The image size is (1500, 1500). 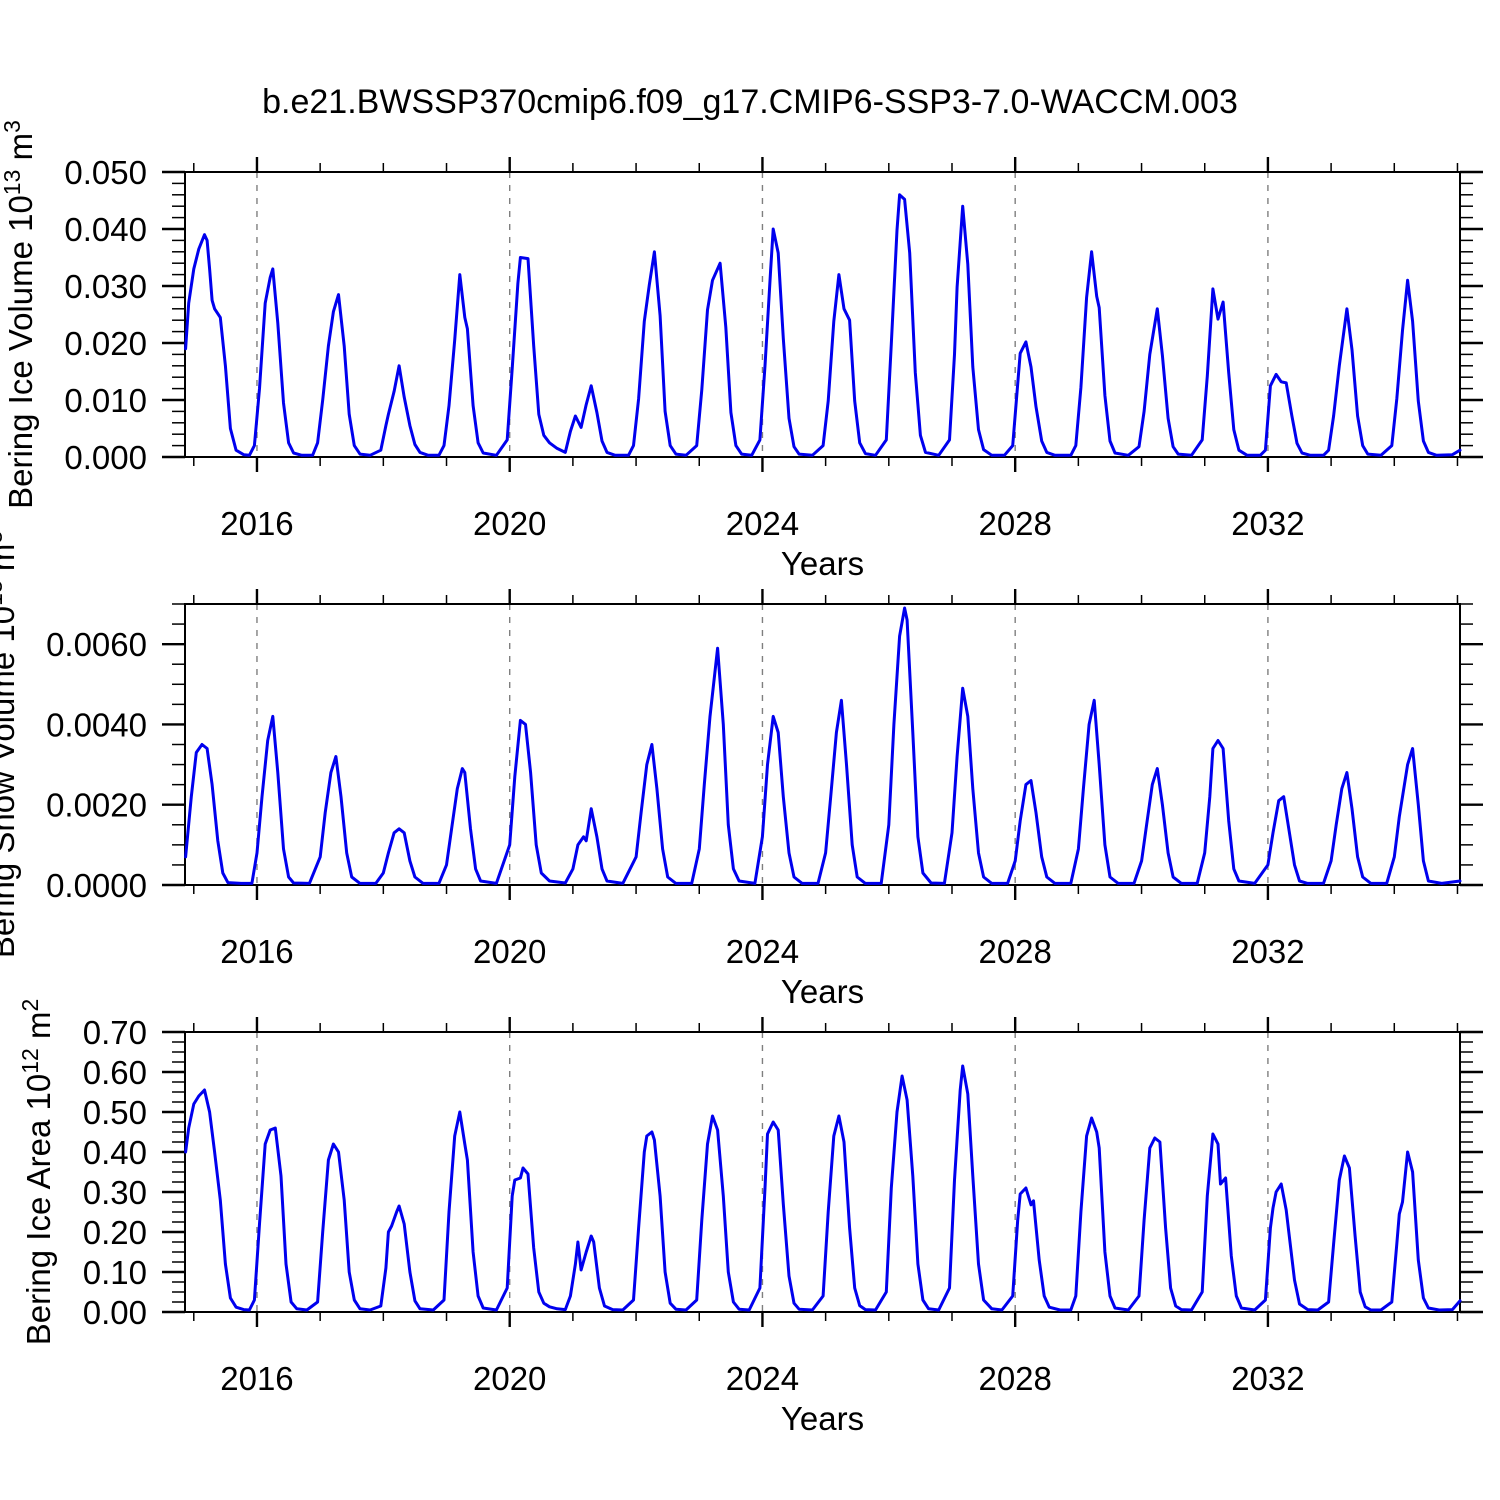 What do you see at coordinates (115, 1272) in the screenshot?
I see `y-tick-label: 0.10` at bounding box center [115, 1272].